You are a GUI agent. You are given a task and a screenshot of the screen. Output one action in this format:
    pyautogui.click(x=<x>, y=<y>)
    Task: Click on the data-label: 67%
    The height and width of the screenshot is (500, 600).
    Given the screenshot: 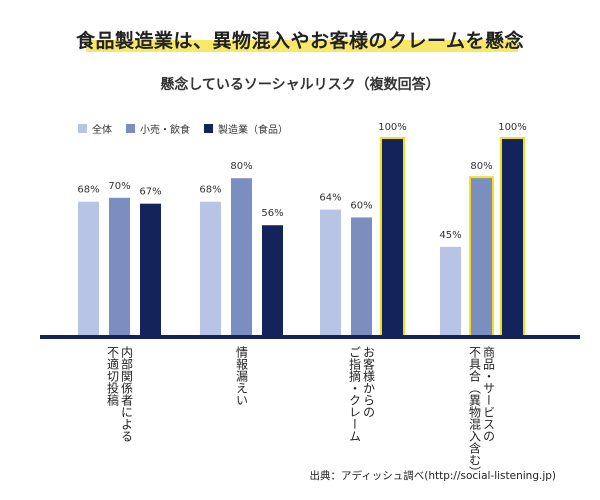 What is the action you would take?
    pyautogui.click(x=150, y=192)
    